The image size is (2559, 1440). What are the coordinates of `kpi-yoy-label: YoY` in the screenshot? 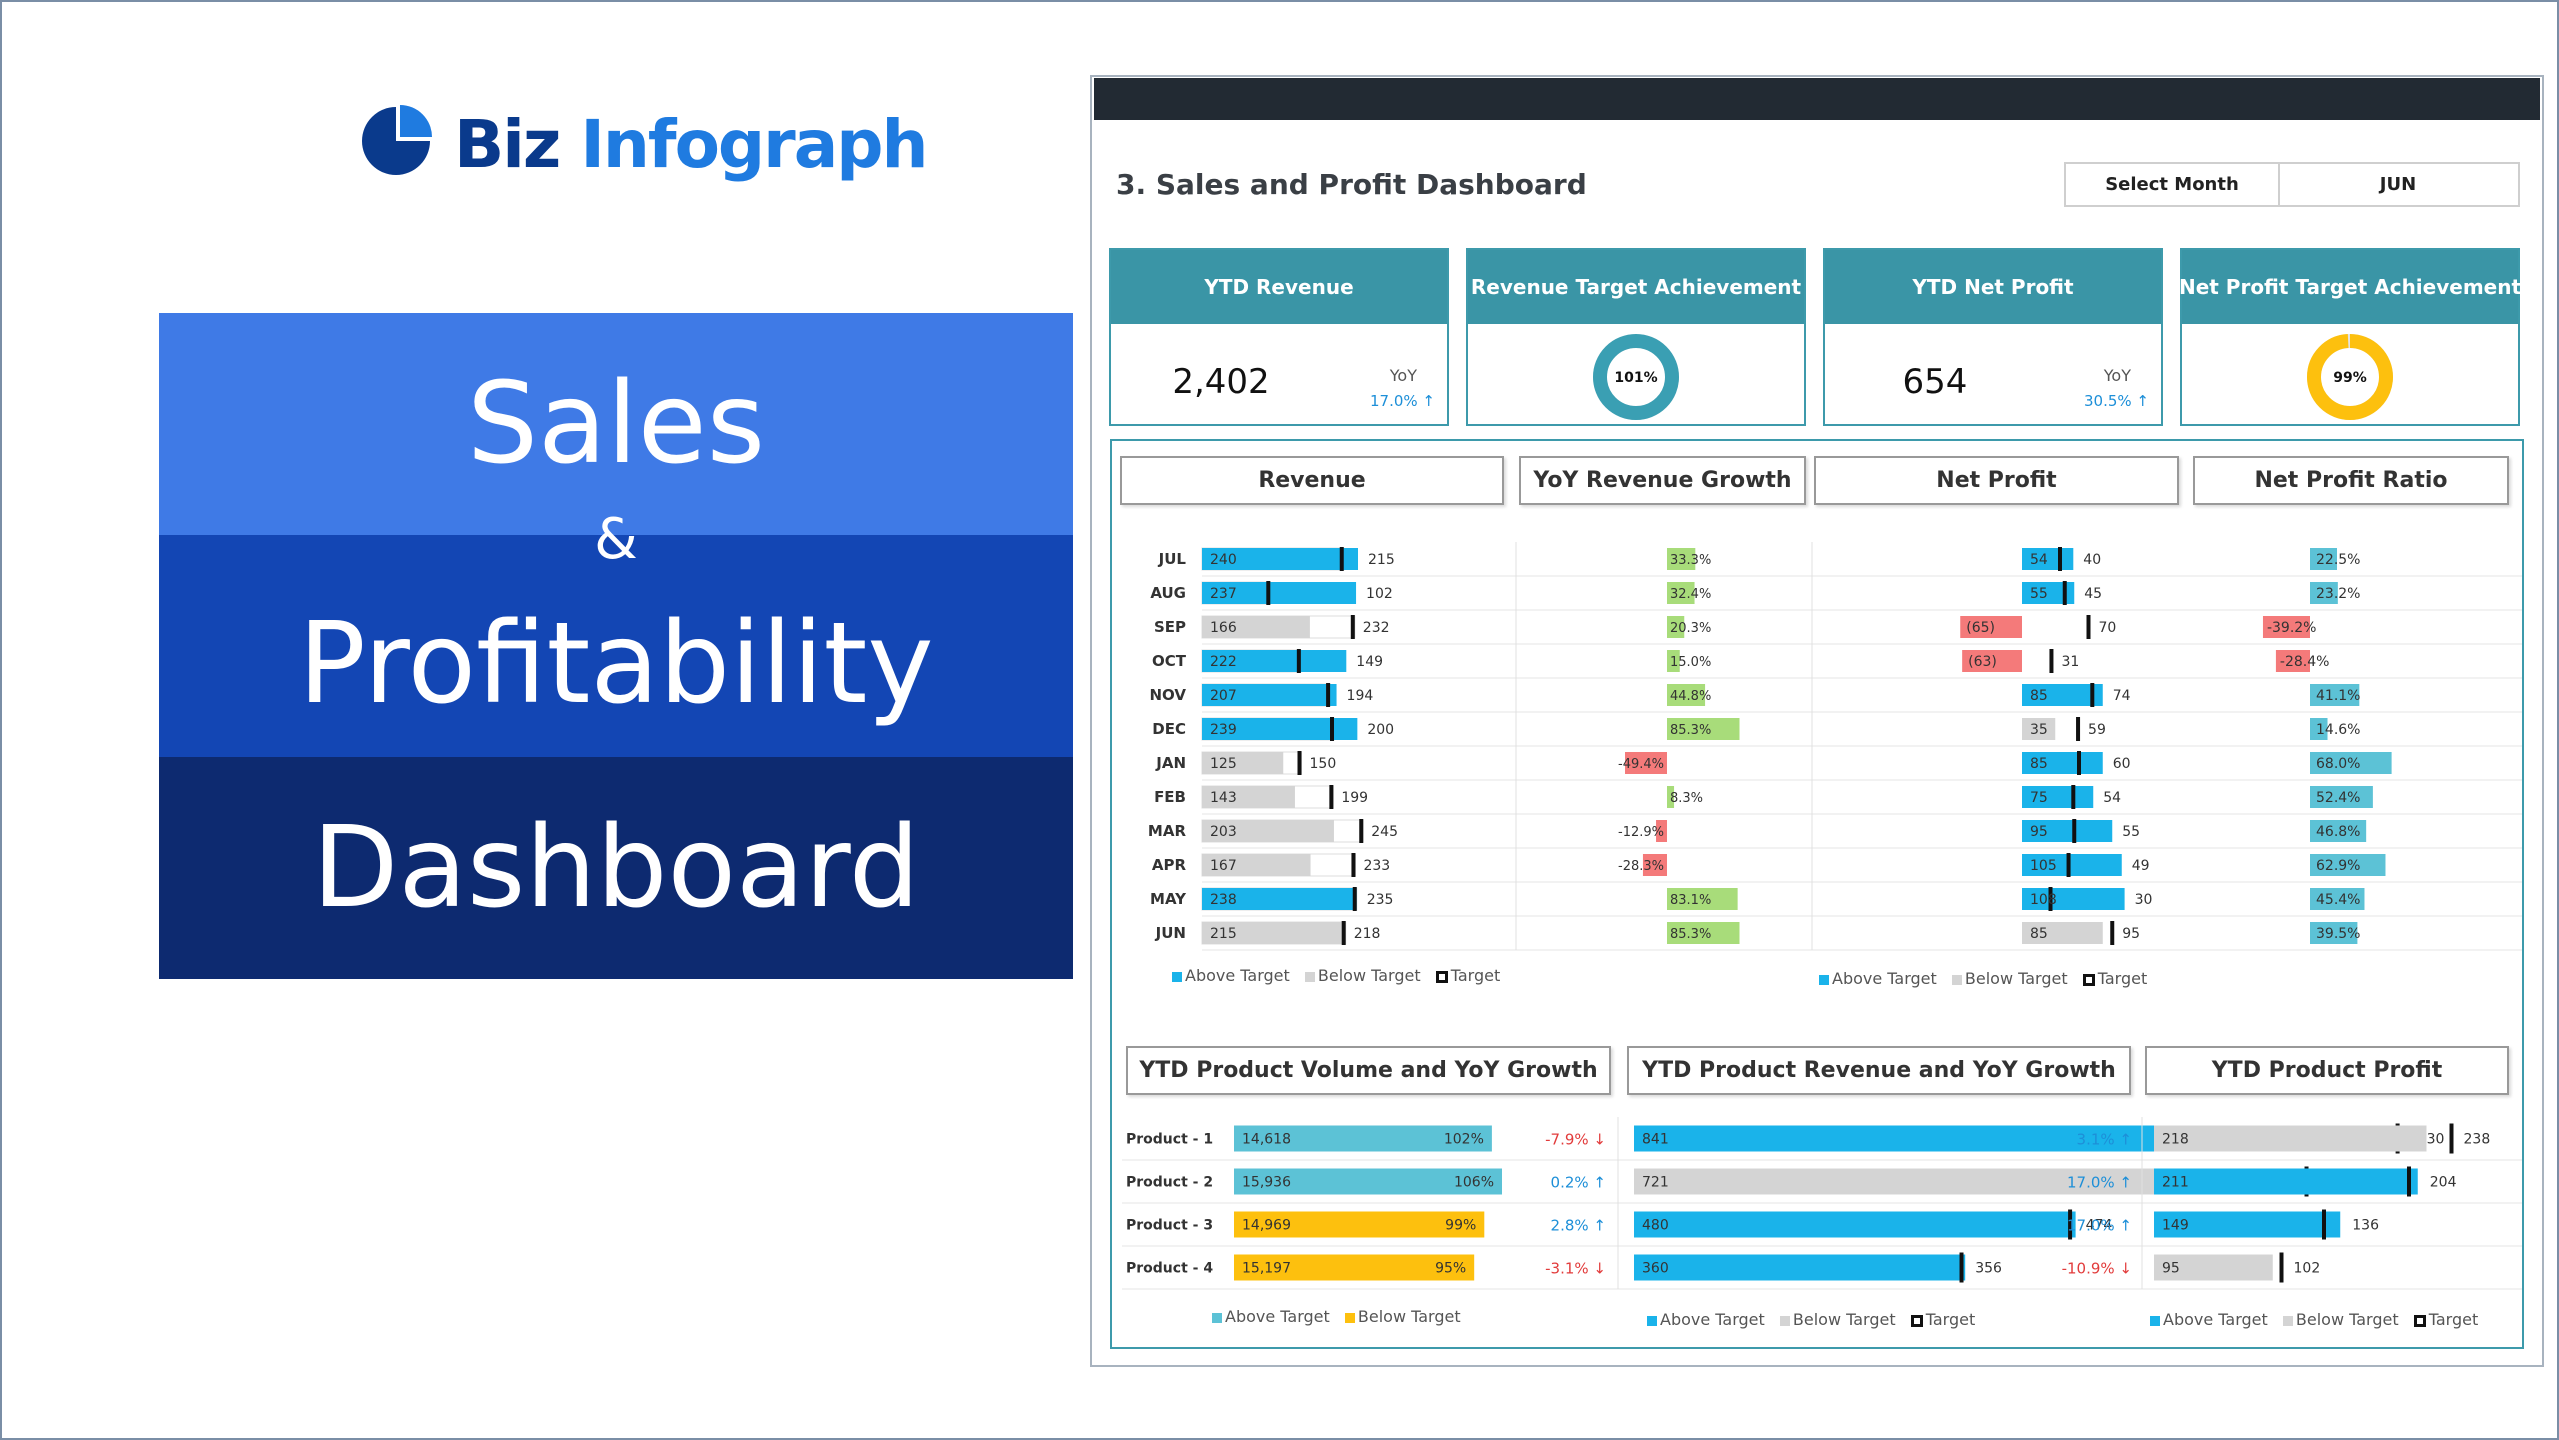 It's located at (1403, 375).